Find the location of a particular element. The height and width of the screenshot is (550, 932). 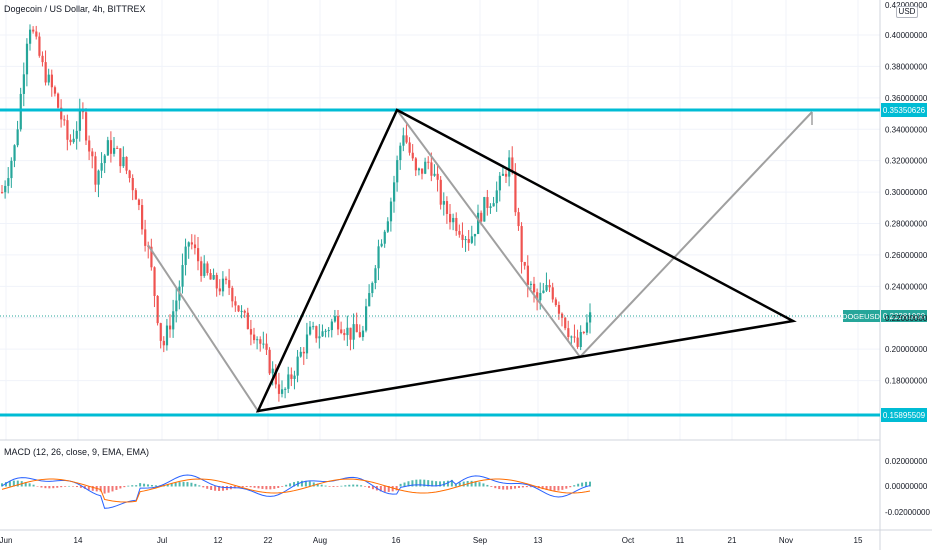

horizontal-level-label: 0.15895509 is located at coordinates (904, 415).